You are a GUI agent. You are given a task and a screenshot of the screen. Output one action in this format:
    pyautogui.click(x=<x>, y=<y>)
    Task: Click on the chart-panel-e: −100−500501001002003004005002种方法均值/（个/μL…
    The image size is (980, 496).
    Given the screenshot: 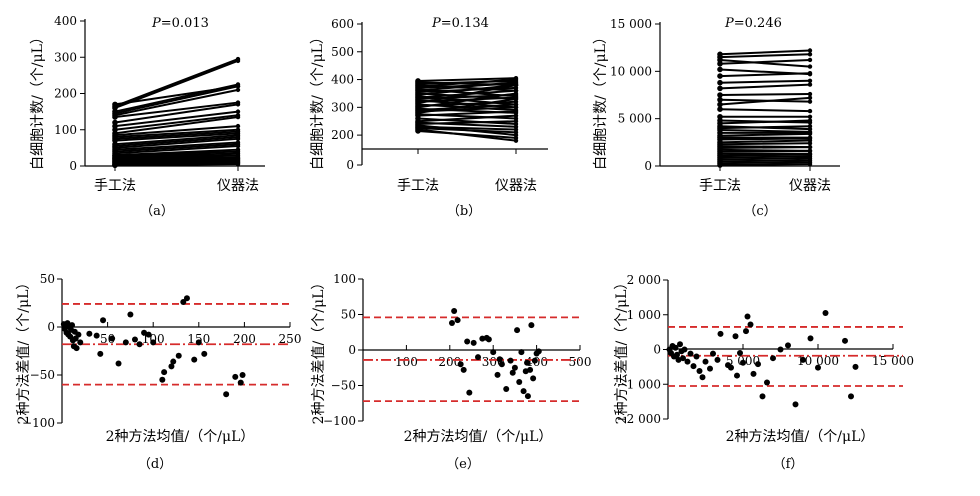 What is the action you would take?
    pyautogui.click(x=451, y=372)
    